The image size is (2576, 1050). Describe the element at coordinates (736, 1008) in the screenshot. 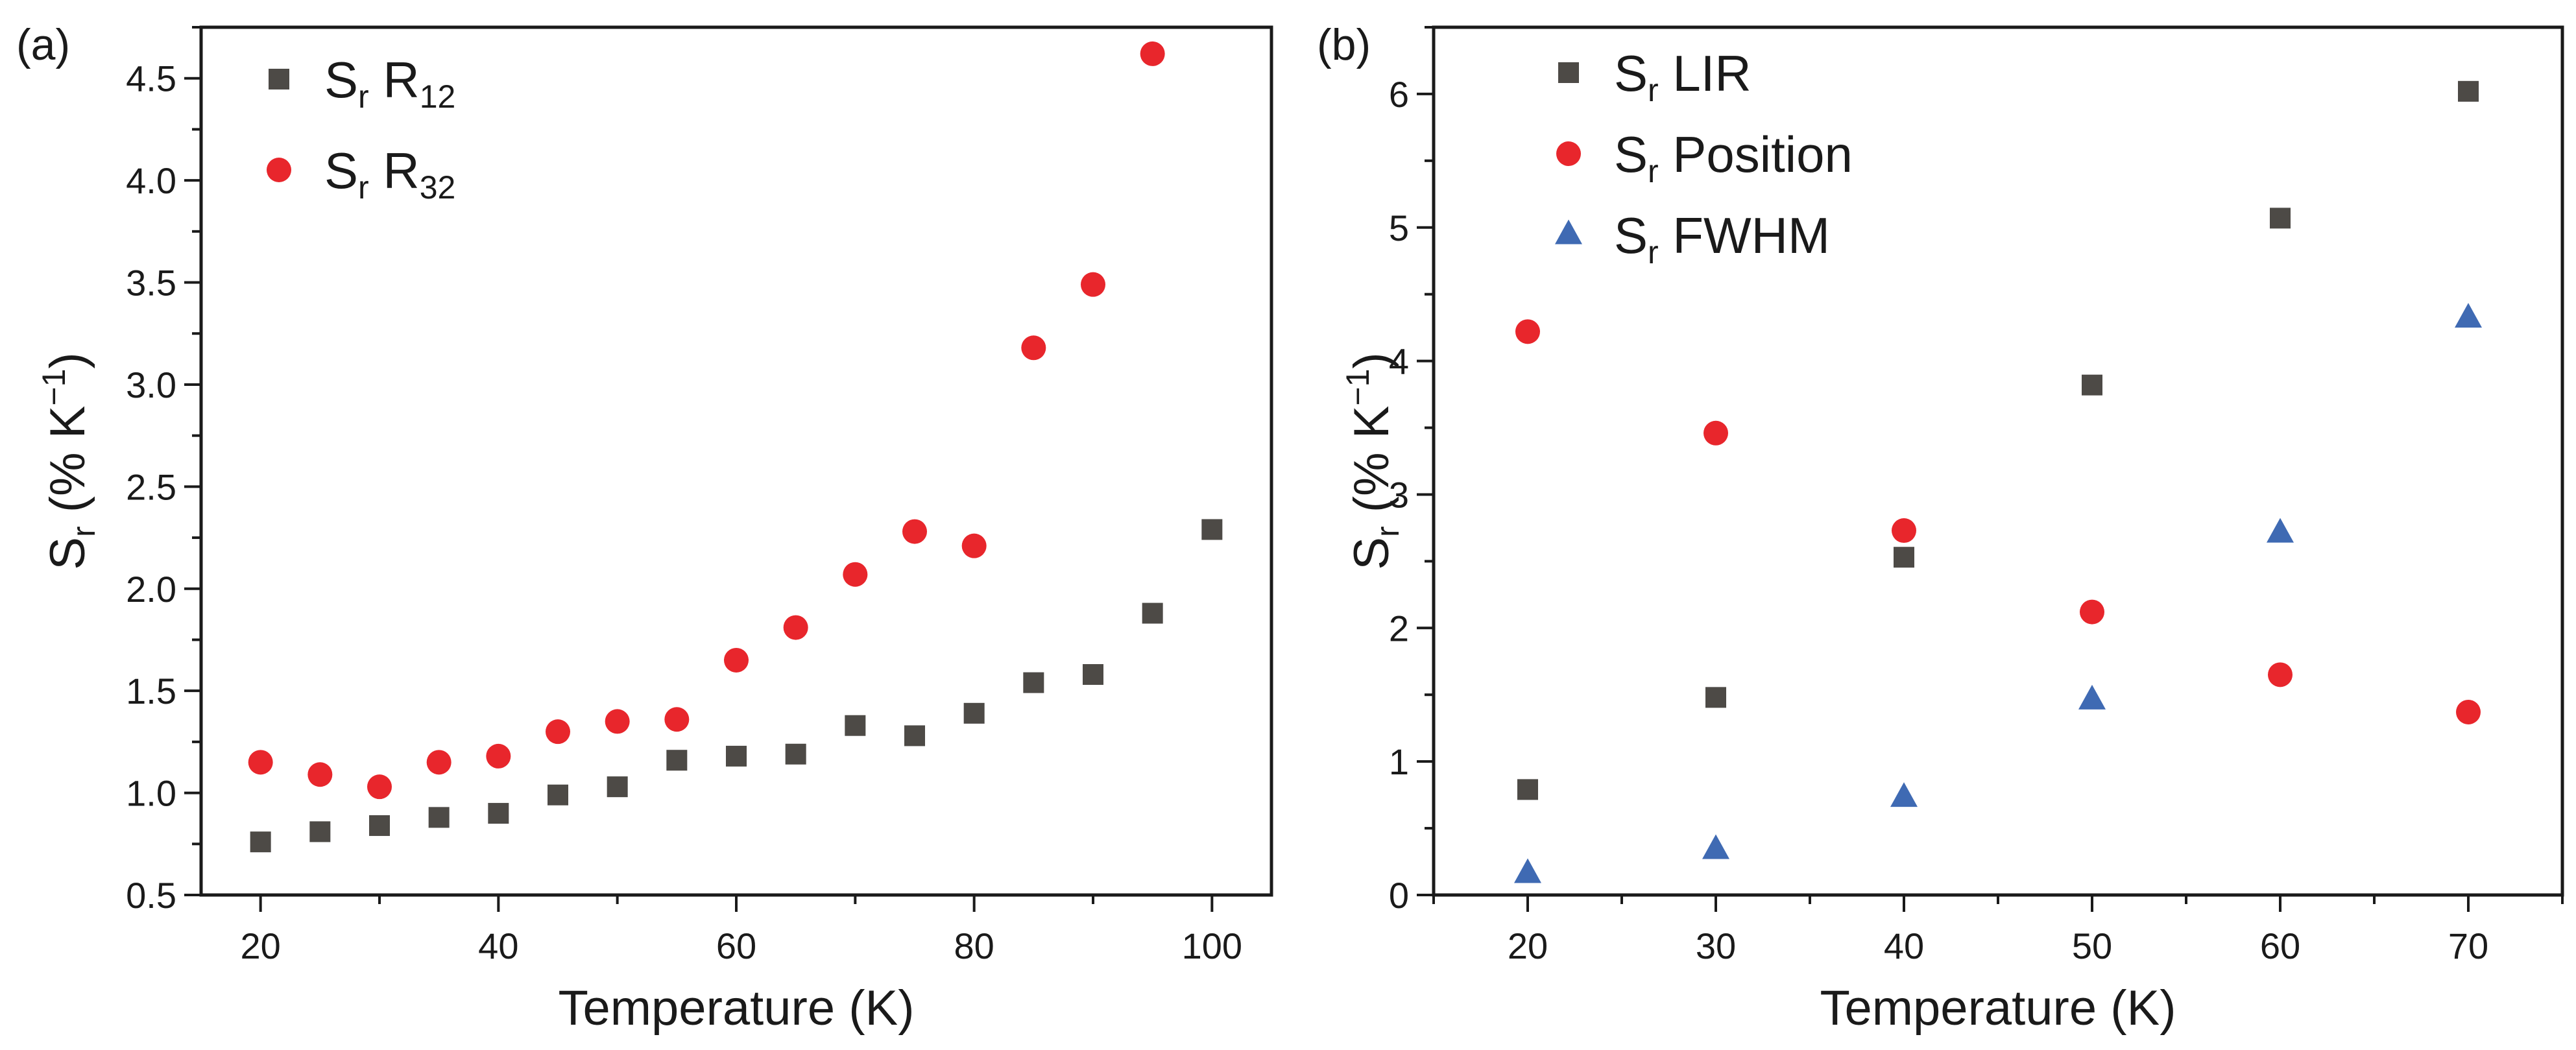

I see `x-axis-title: Temperature (K)` at that location.